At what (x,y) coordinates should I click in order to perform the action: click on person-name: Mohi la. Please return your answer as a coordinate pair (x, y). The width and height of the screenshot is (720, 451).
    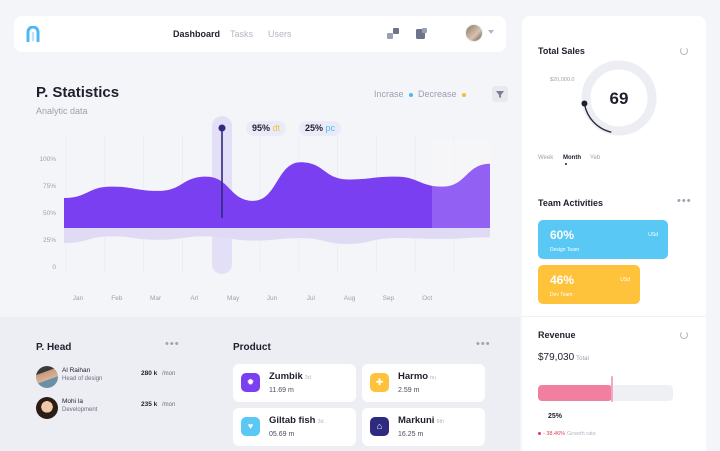
    Looking at the image, I should click on (72, 401).